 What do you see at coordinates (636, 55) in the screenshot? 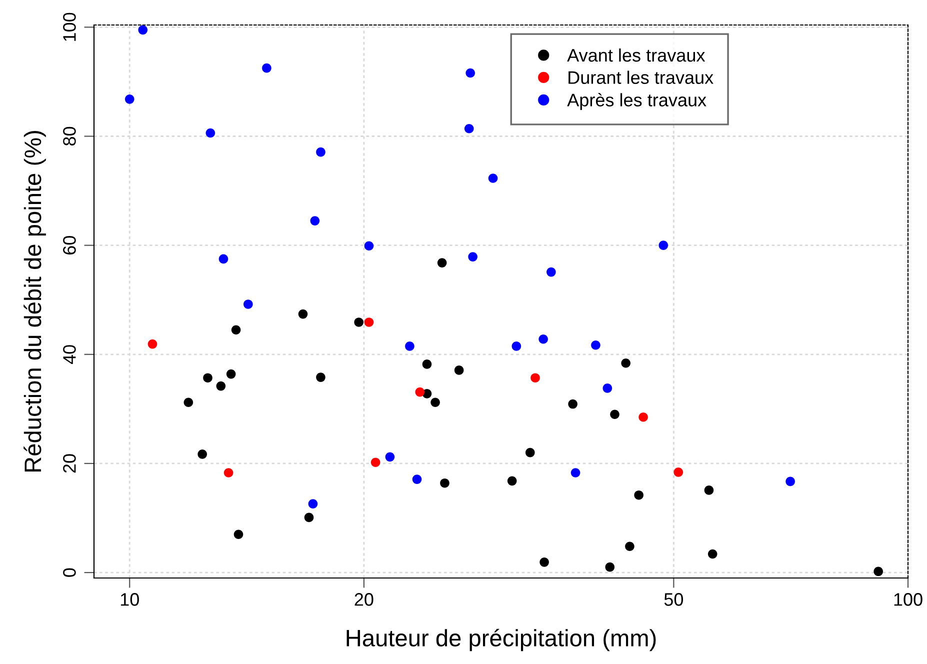
I see `legend-label: Avant les travaux` at bounding box center [636, 55].